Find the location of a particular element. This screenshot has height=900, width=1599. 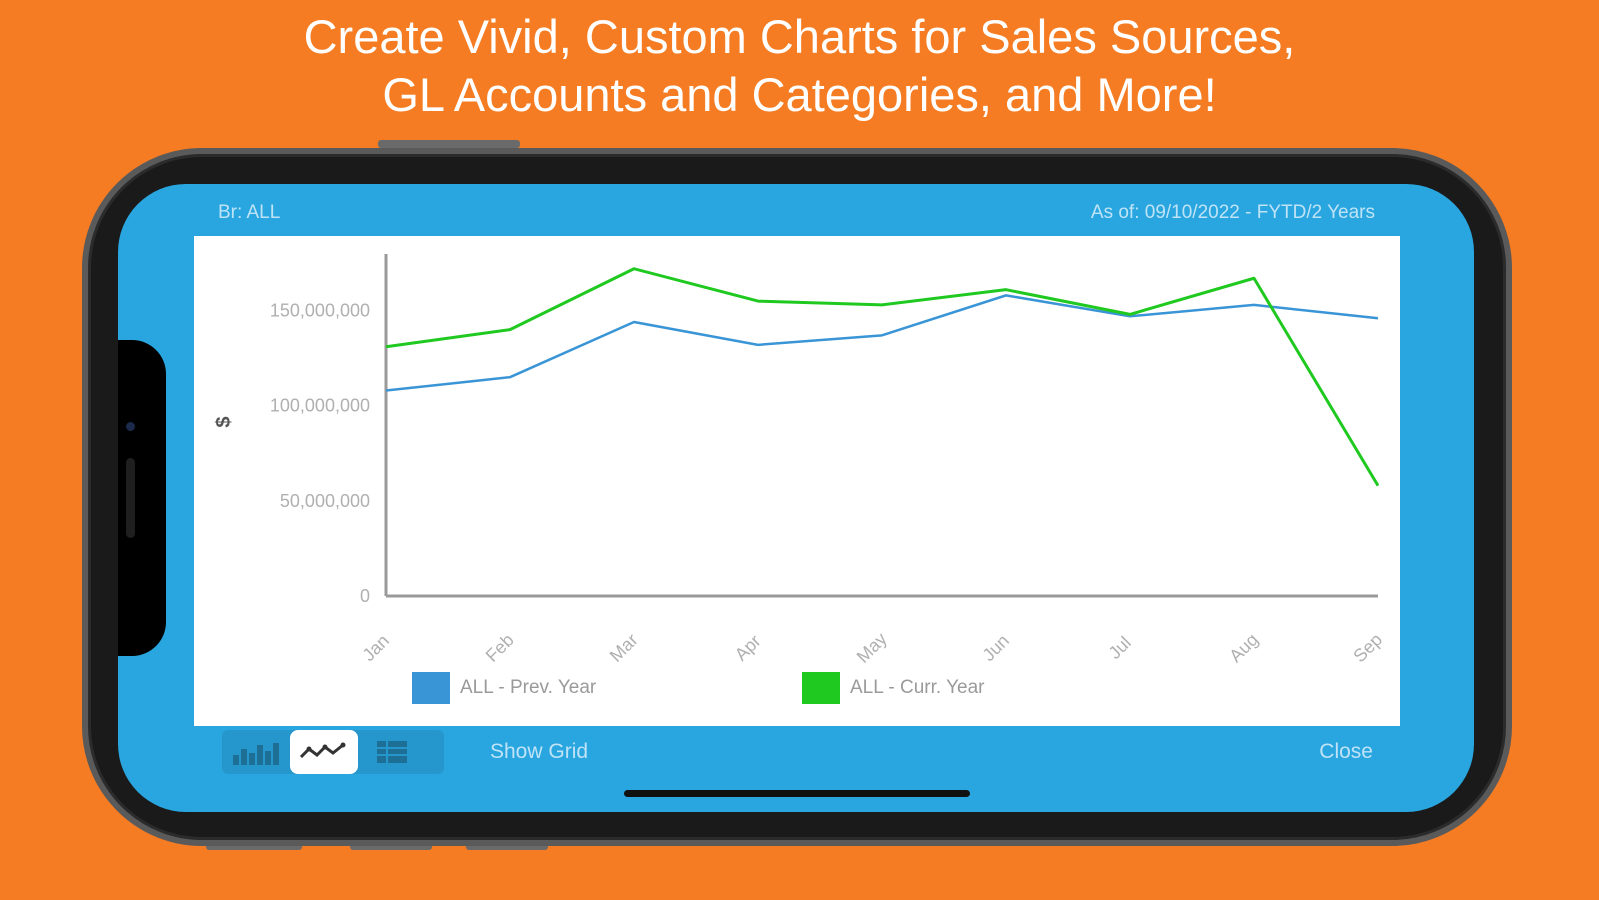

chart-type-toolbar is located at coordinates (333, 752).